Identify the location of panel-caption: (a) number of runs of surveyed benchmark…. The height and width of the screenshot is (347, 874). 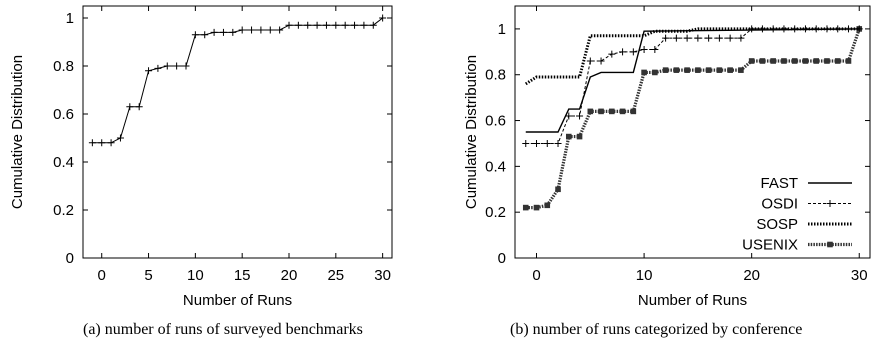
(223, 329).